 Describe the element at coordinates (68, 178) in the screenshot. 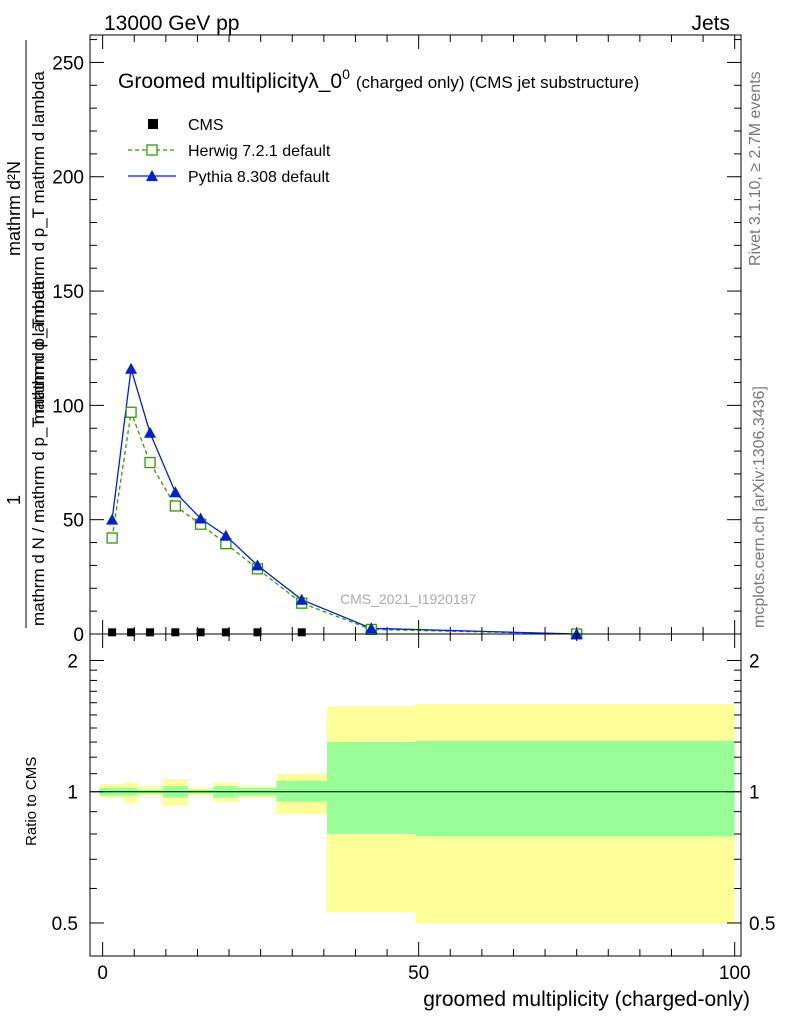

I see `main-y-tick-label: 200` at that location.